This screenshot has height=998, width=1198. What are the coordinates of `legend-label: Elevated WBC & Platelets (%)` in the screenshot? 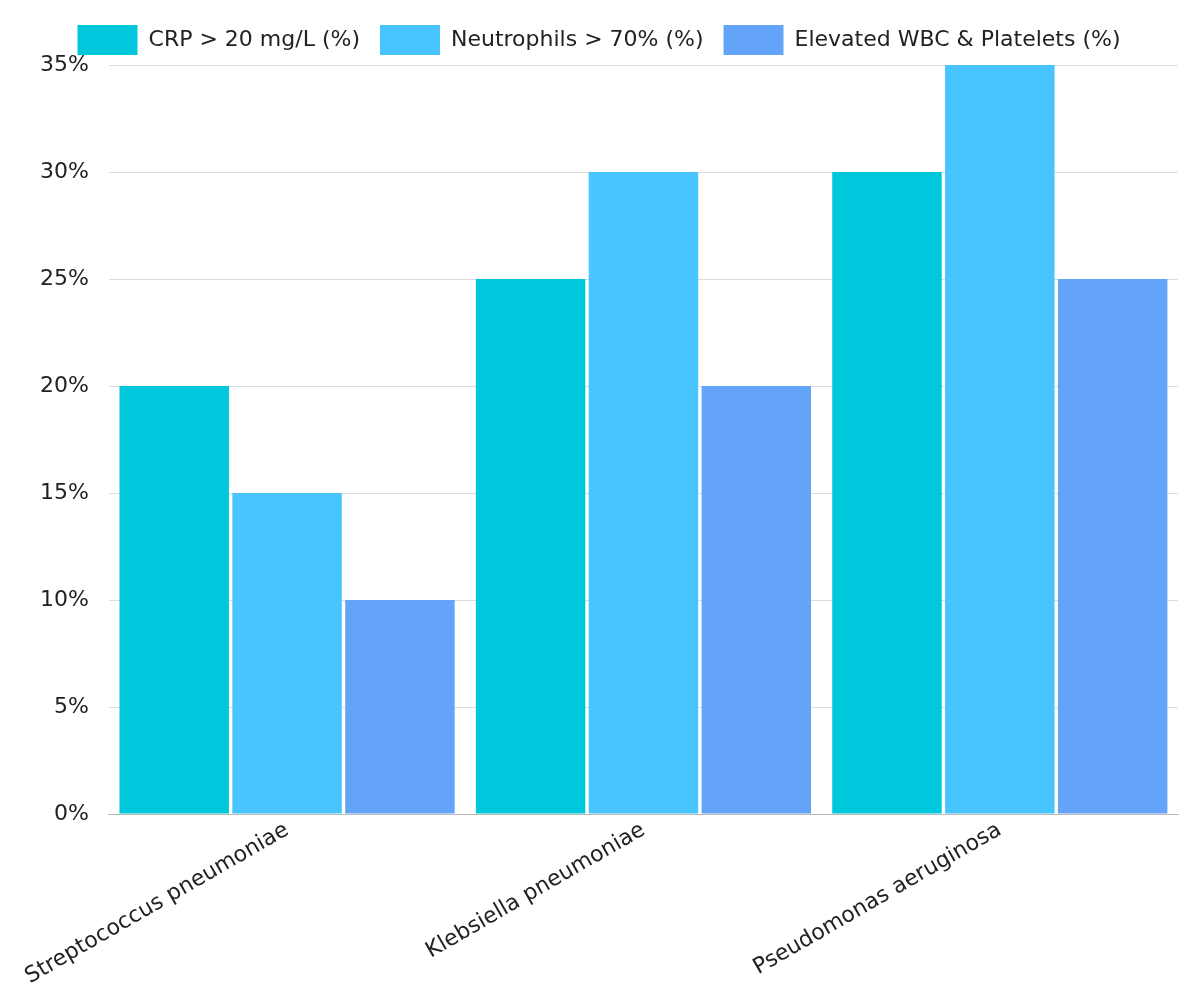 It's located at (957, 38).